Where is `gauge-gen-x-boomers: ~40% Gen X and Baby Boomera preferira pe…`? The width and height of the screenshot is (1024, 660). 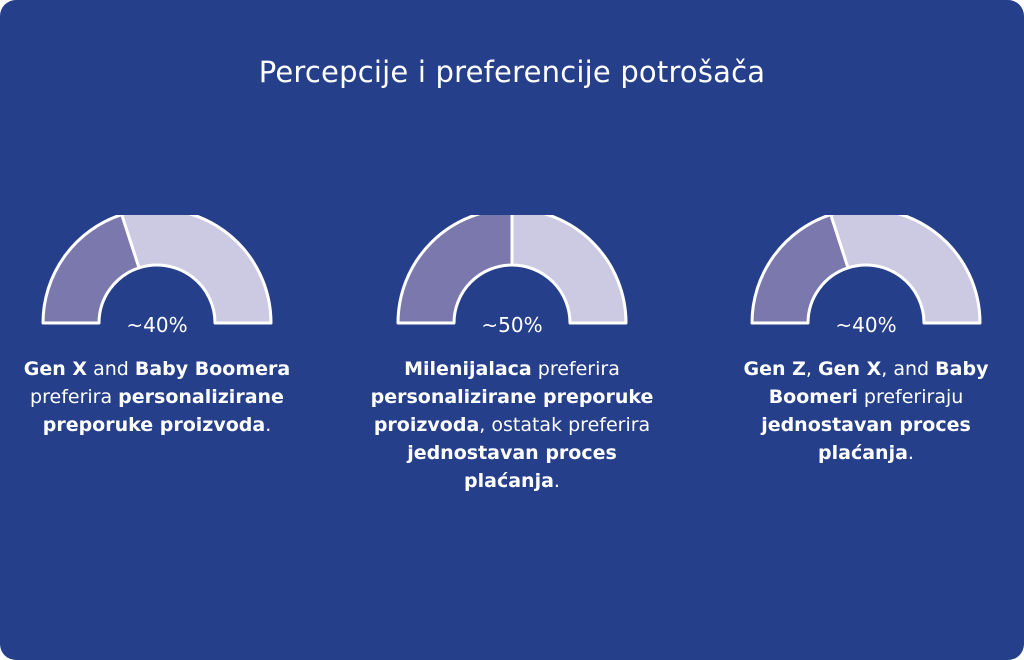
gauge-gen-x-boomers: ~40% Gen X and Baby Boomera preferira pe… is located at coordinates (180, 365).